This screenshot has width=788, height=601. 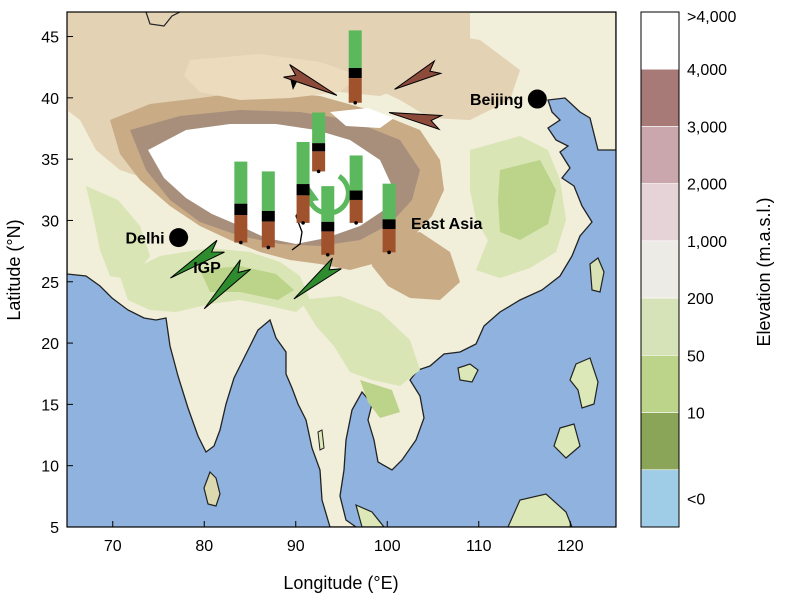 What do you see at coordinates (113, 546) in the screenshot?
I see `x-tick-label: 70` at bounding box center [113, 546].